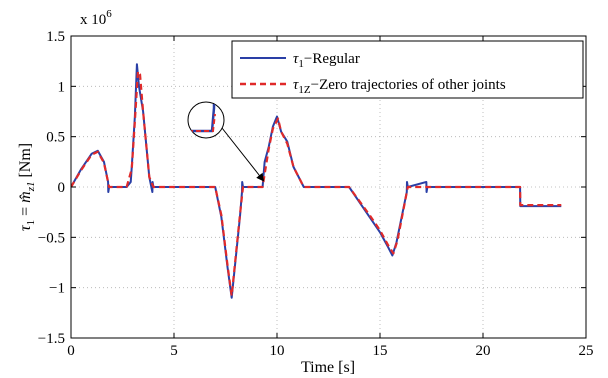 This screenshot has width=608, height=378. Describe the element at coordinates (51, 238) in the screenshot. I see `y-tick-label: −0.5` at that location.